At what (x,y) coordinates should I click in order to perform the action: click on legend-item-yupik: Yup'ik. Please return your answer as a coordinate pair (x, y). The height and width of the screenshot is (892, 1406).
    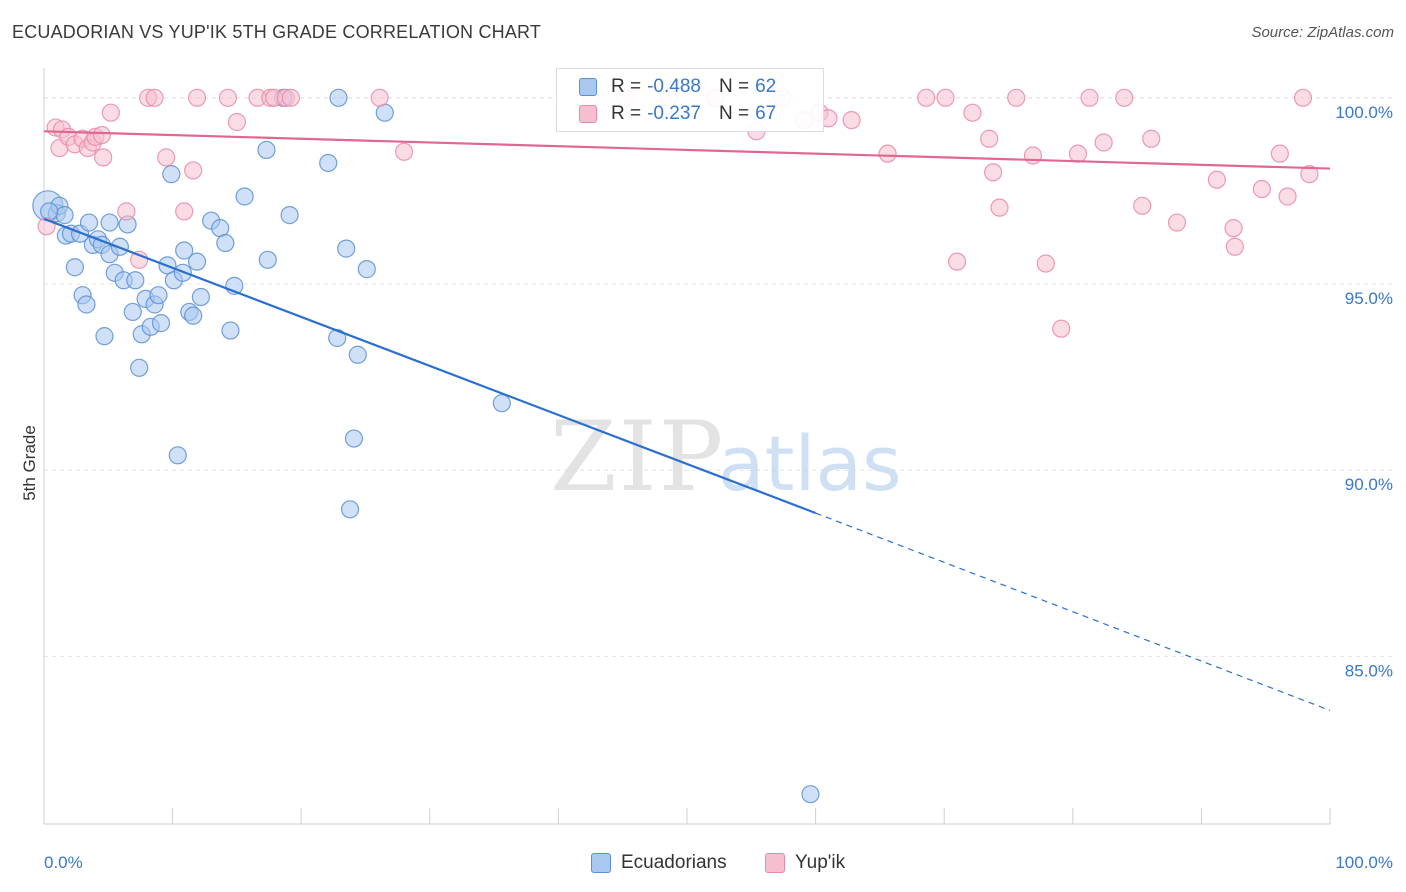
    Looking at the image, I should click on (805, 863).